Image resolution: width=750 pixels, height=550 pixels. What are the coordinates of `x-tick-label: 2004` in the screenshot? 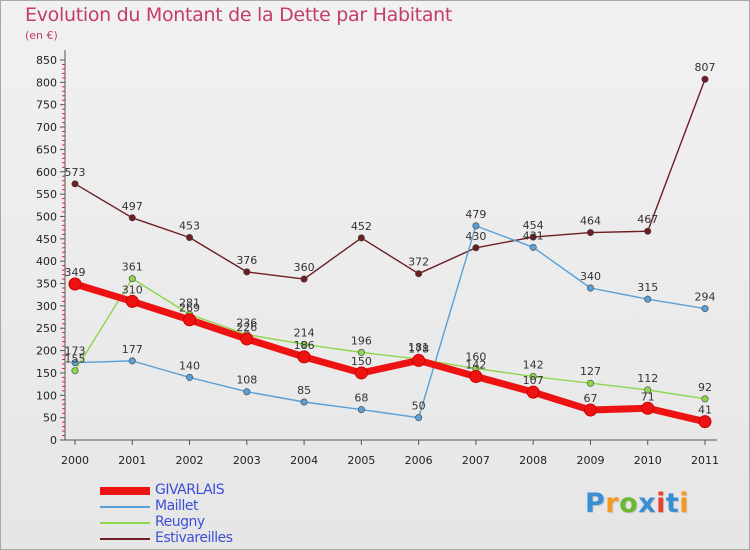 It's located at (304, 460).